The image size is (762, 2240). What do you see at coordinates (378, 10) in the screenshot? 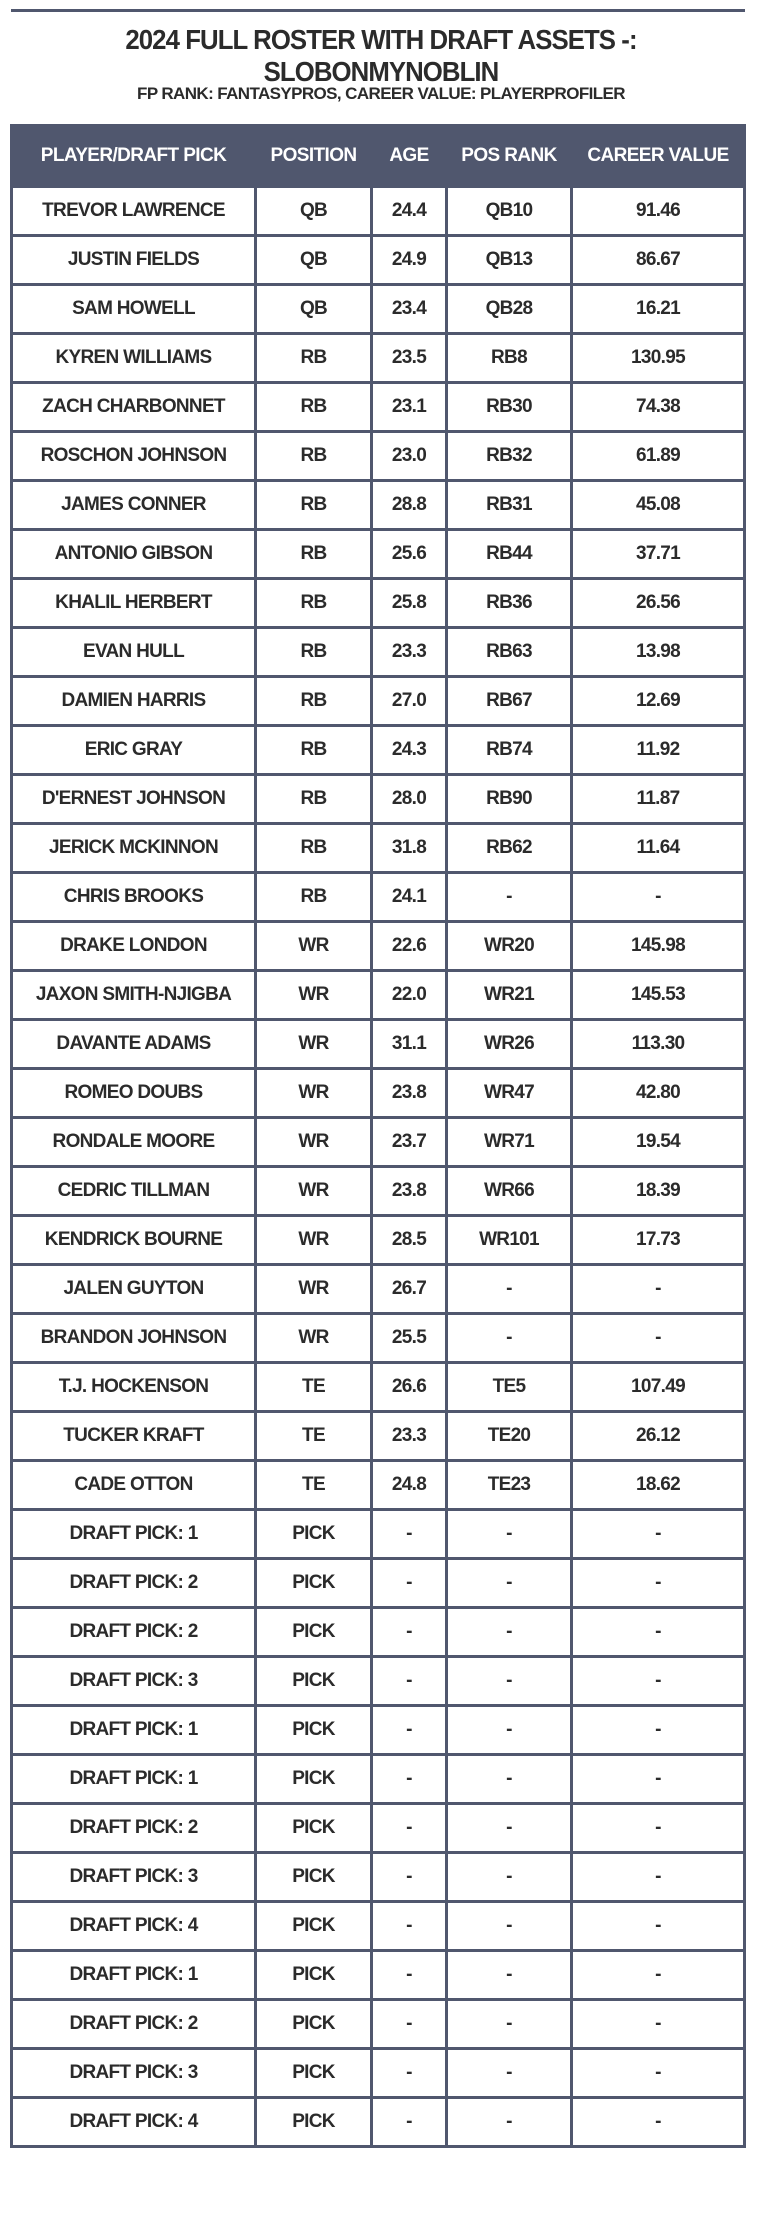
I see `divider` at bounding box center [378, 10].